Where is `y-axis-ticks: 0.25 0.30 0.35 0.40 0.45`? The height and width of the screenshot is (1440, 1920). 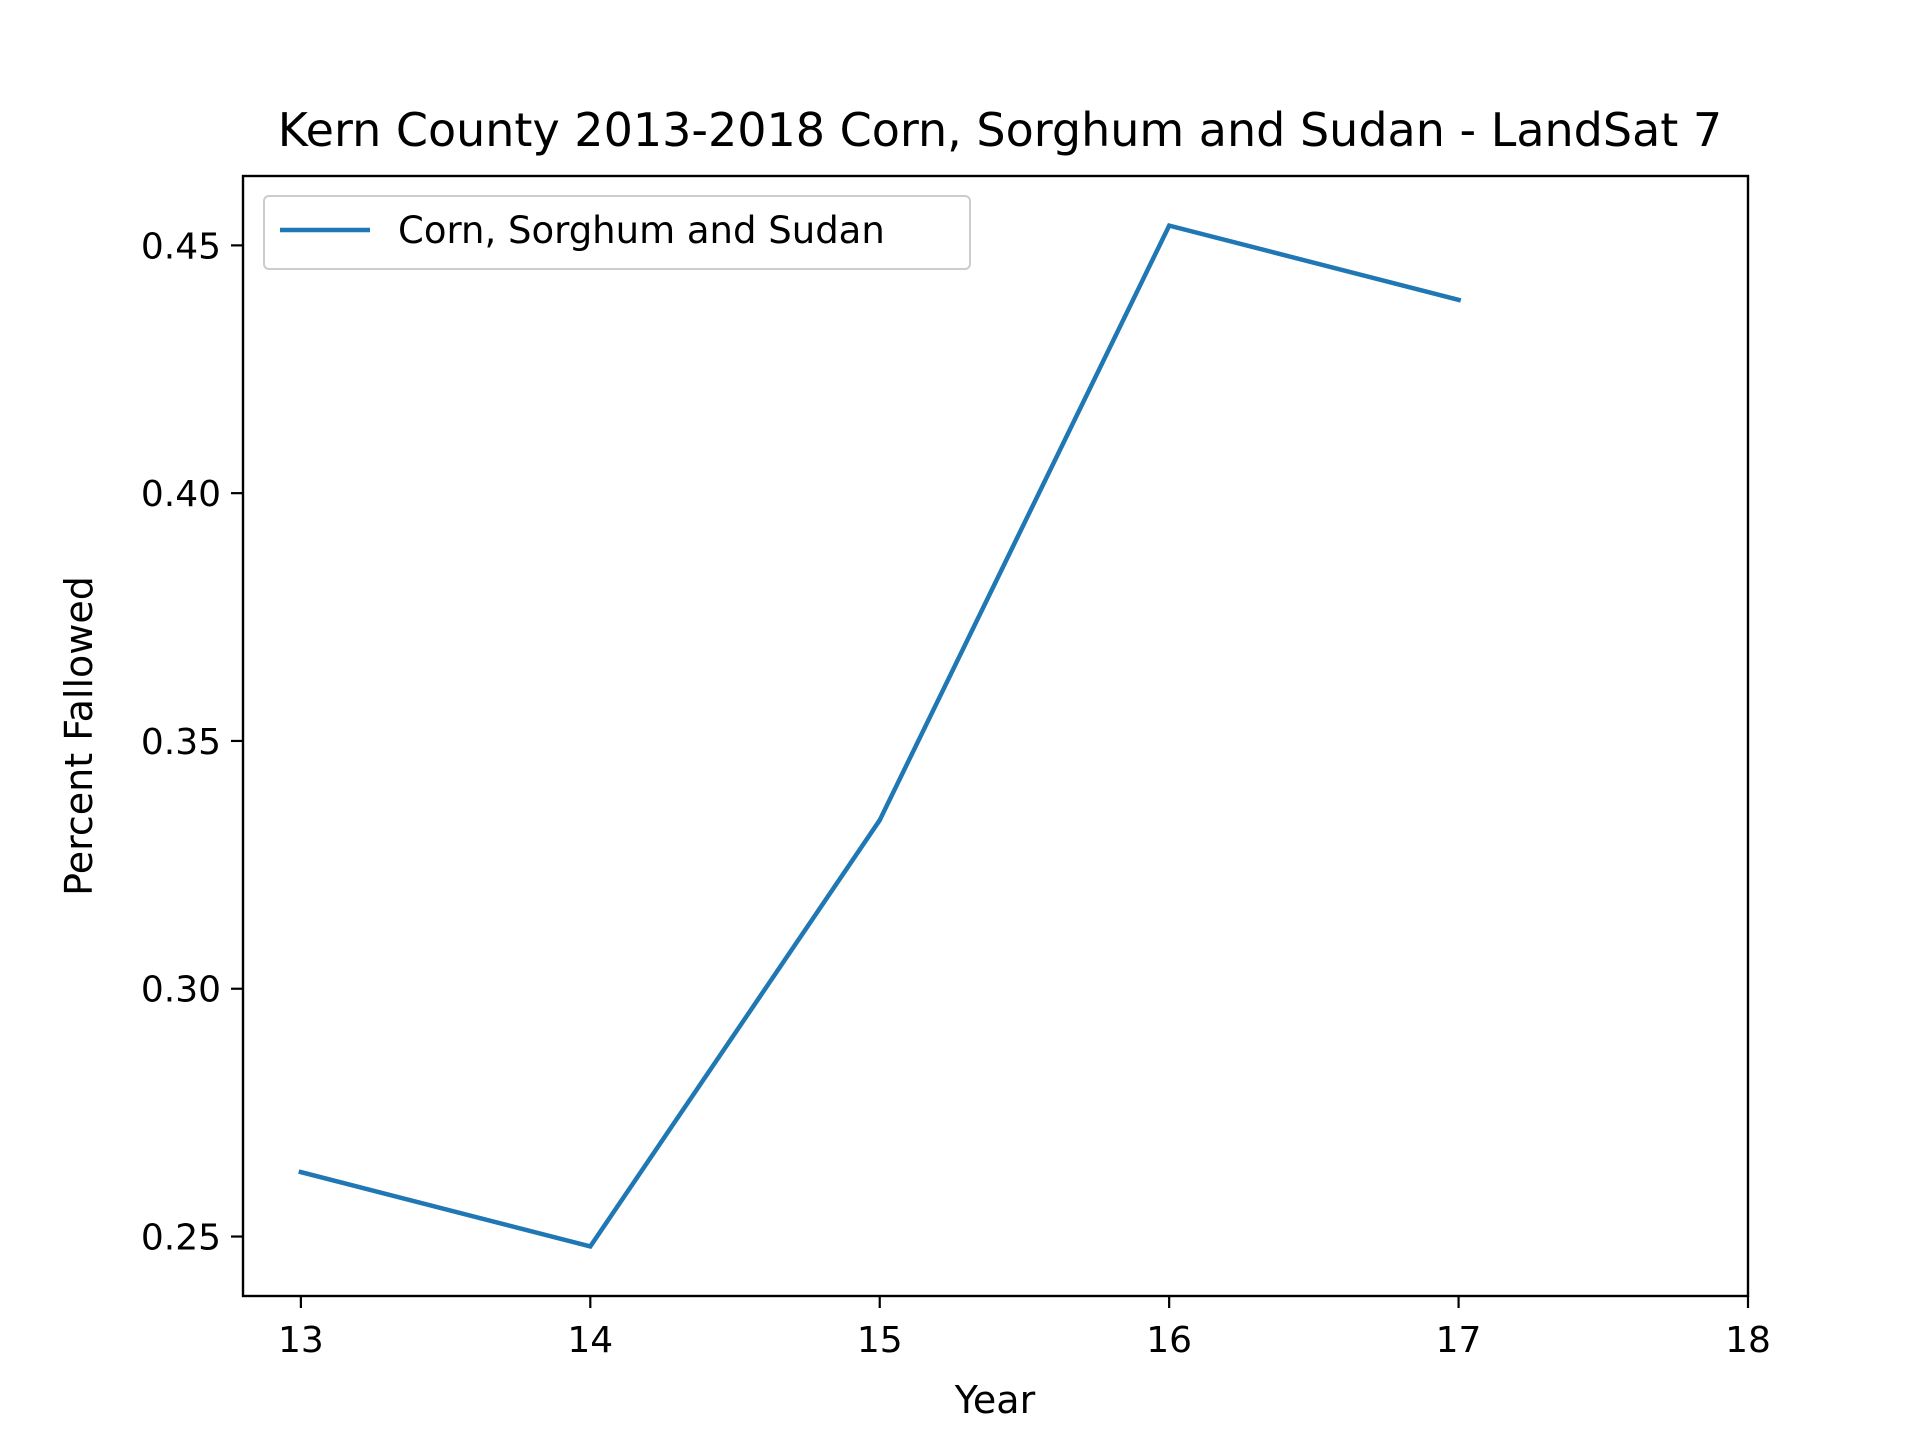
y-axis-ticks: 0.25 0.30 0.35 0.40 0.45 is located at coordinates (192, 742).